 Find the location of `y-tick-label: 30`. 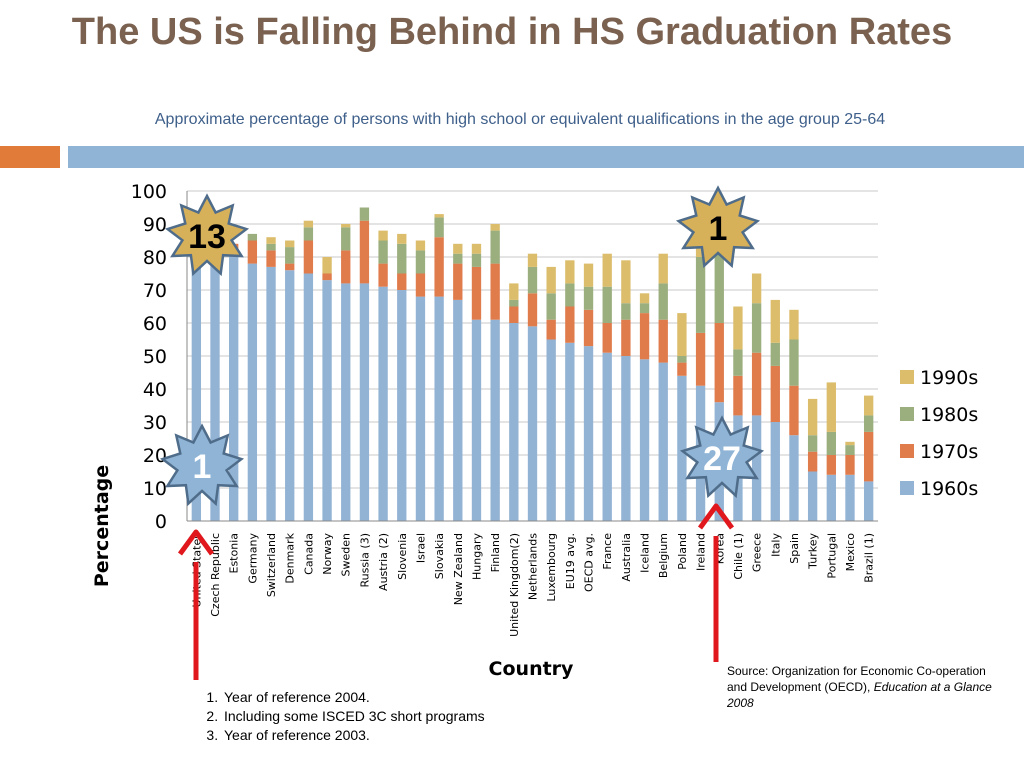

y-tick-label: 30 is located at coordinates (155, 423).